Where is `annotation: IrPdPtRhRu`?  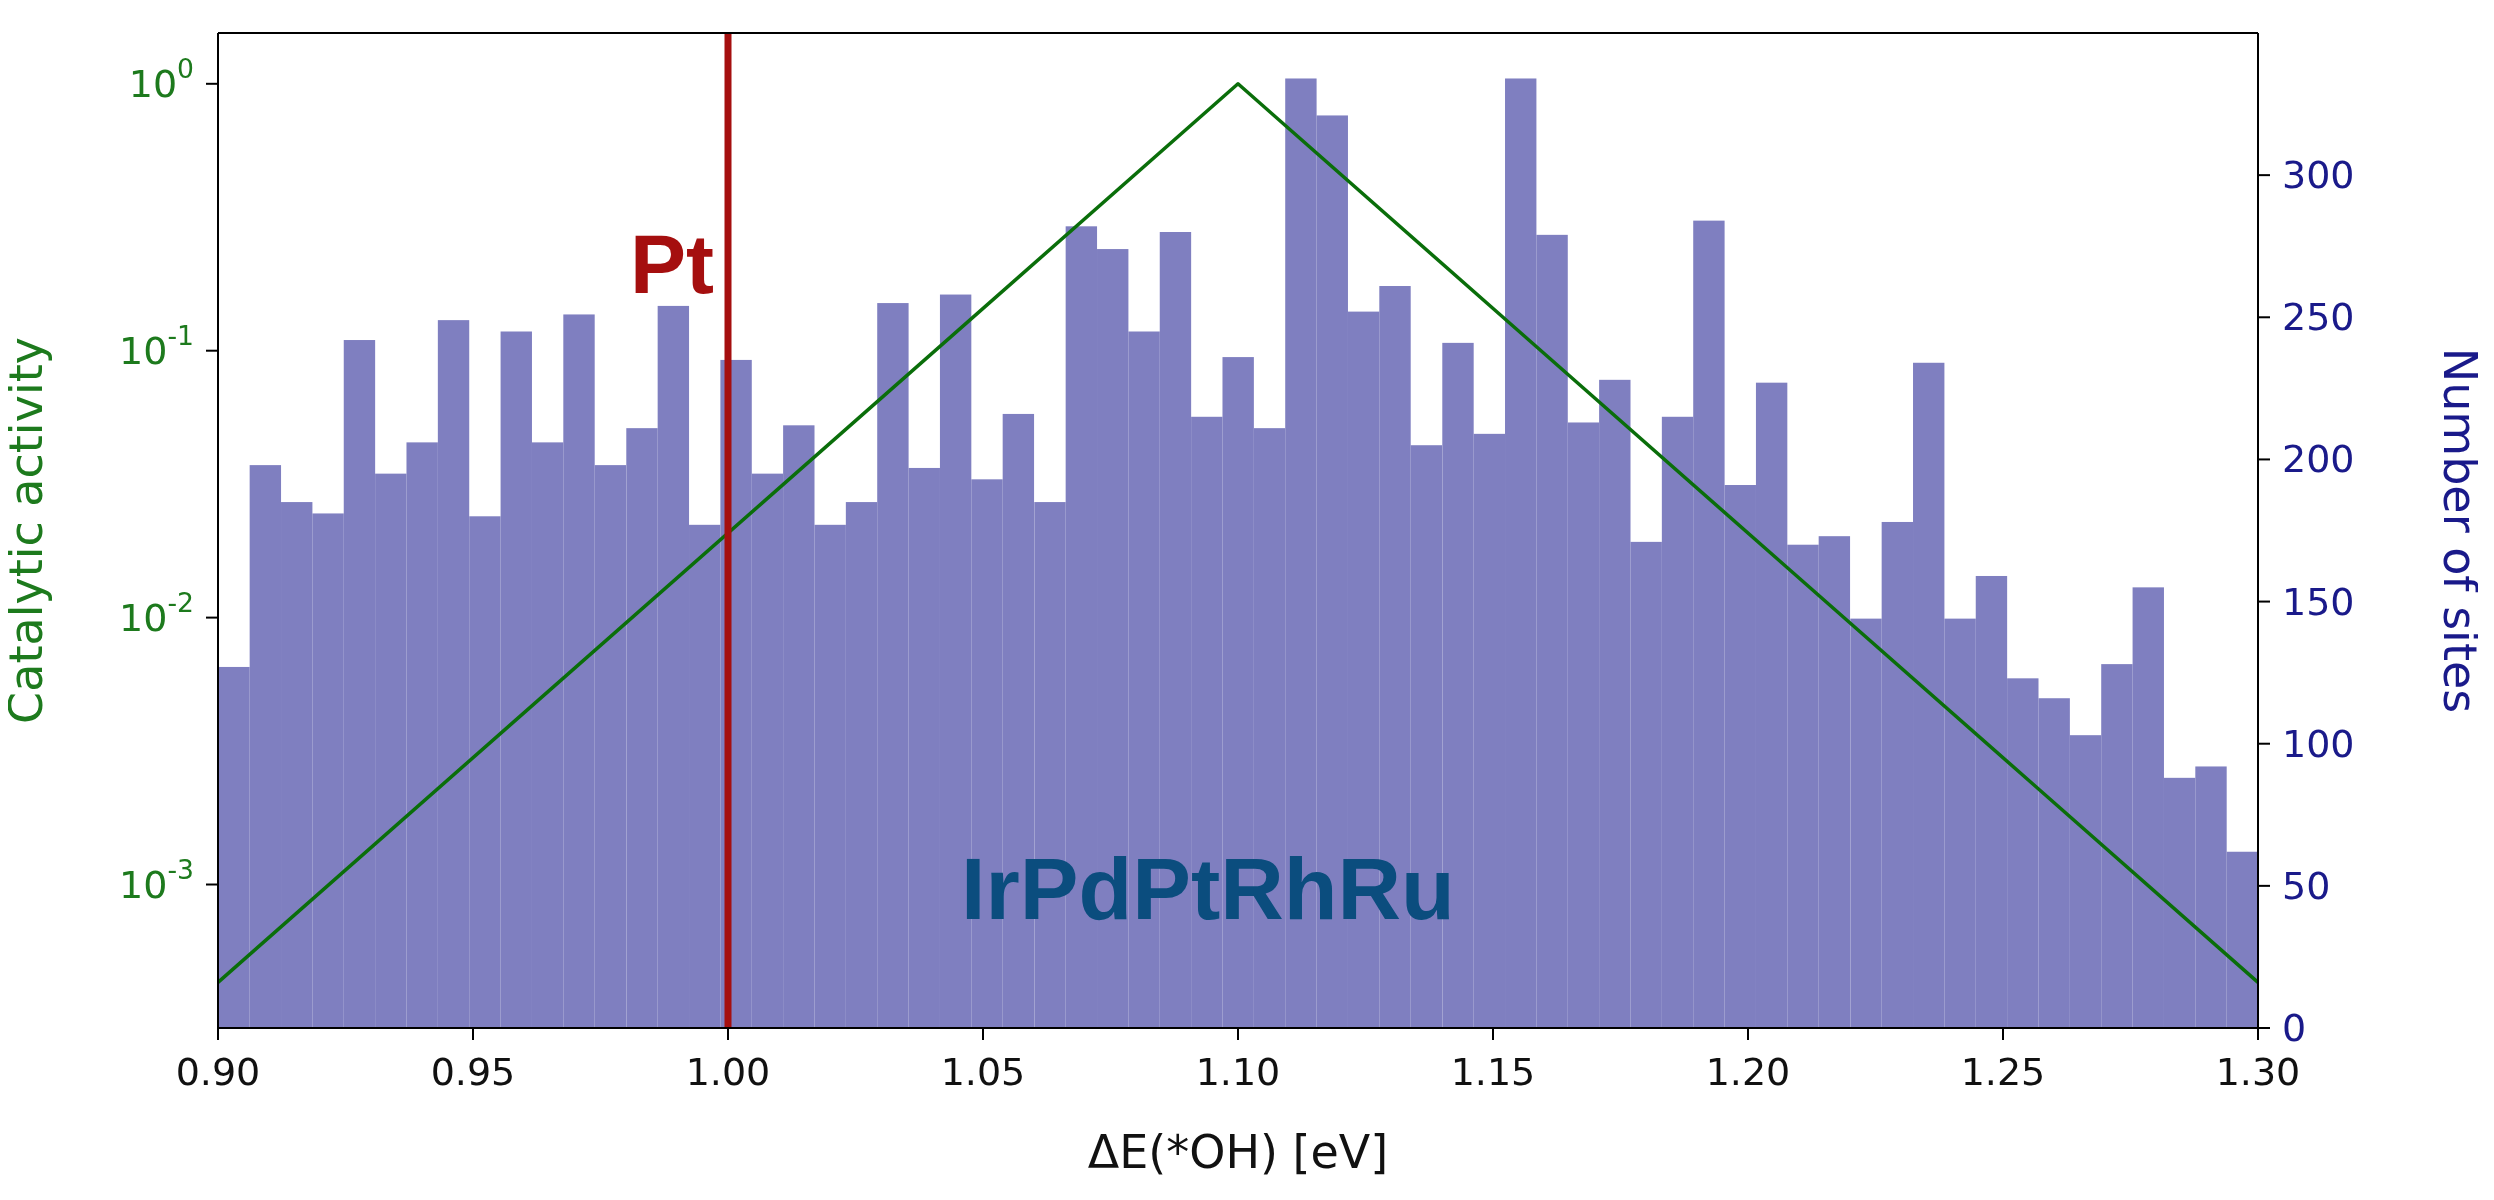
annotation: IrPdPtRhRu is located at coordinates (1208, 889).